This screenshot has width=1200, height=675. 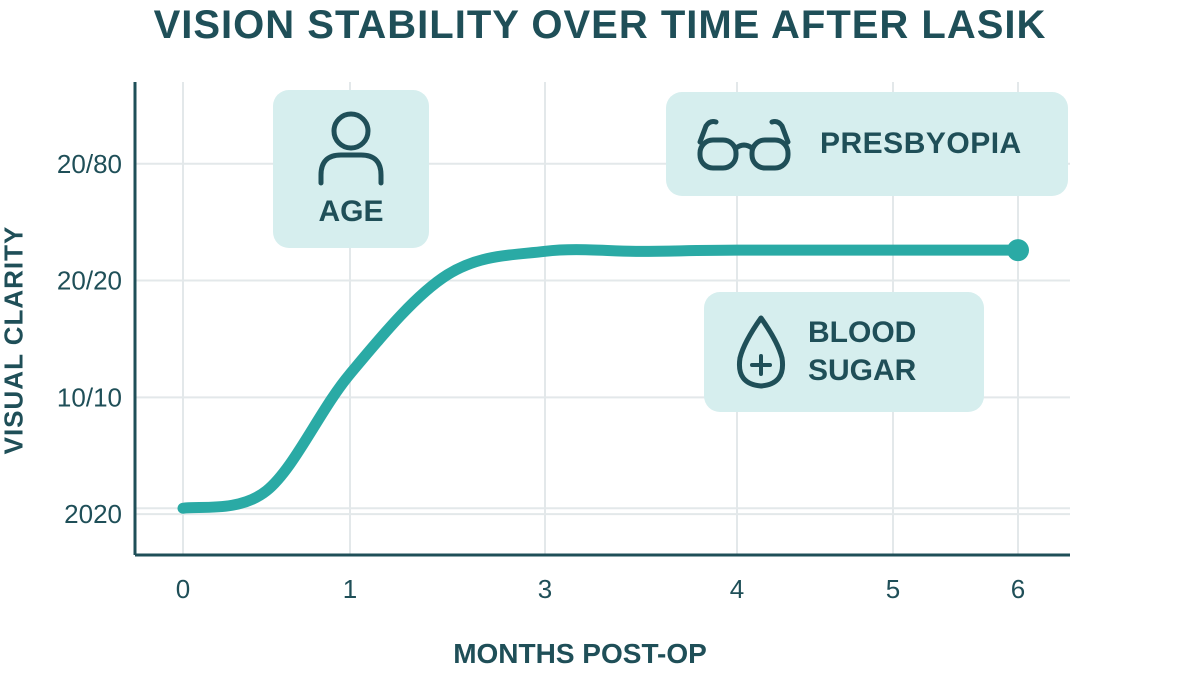 I want to click on blood-sugar-annotation-card: BLOOD SUGAR, so click(x=844, y=352).